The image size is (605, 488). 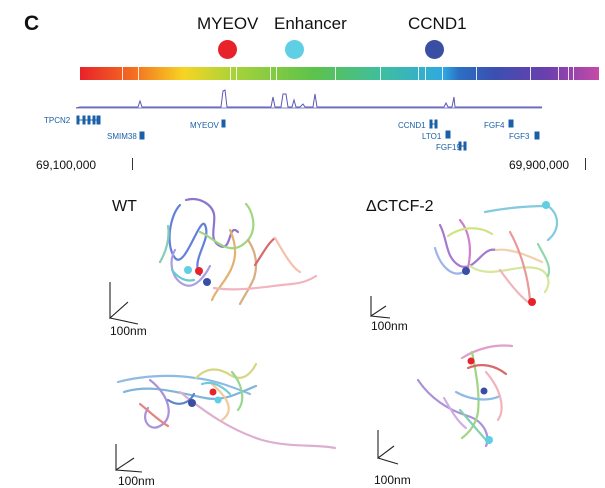 What do you see at coordinates (389, 326) in the screenshot?
I see `scale-bar-label-dctcf2-top: 100nm` at bounding box center [389, 326].